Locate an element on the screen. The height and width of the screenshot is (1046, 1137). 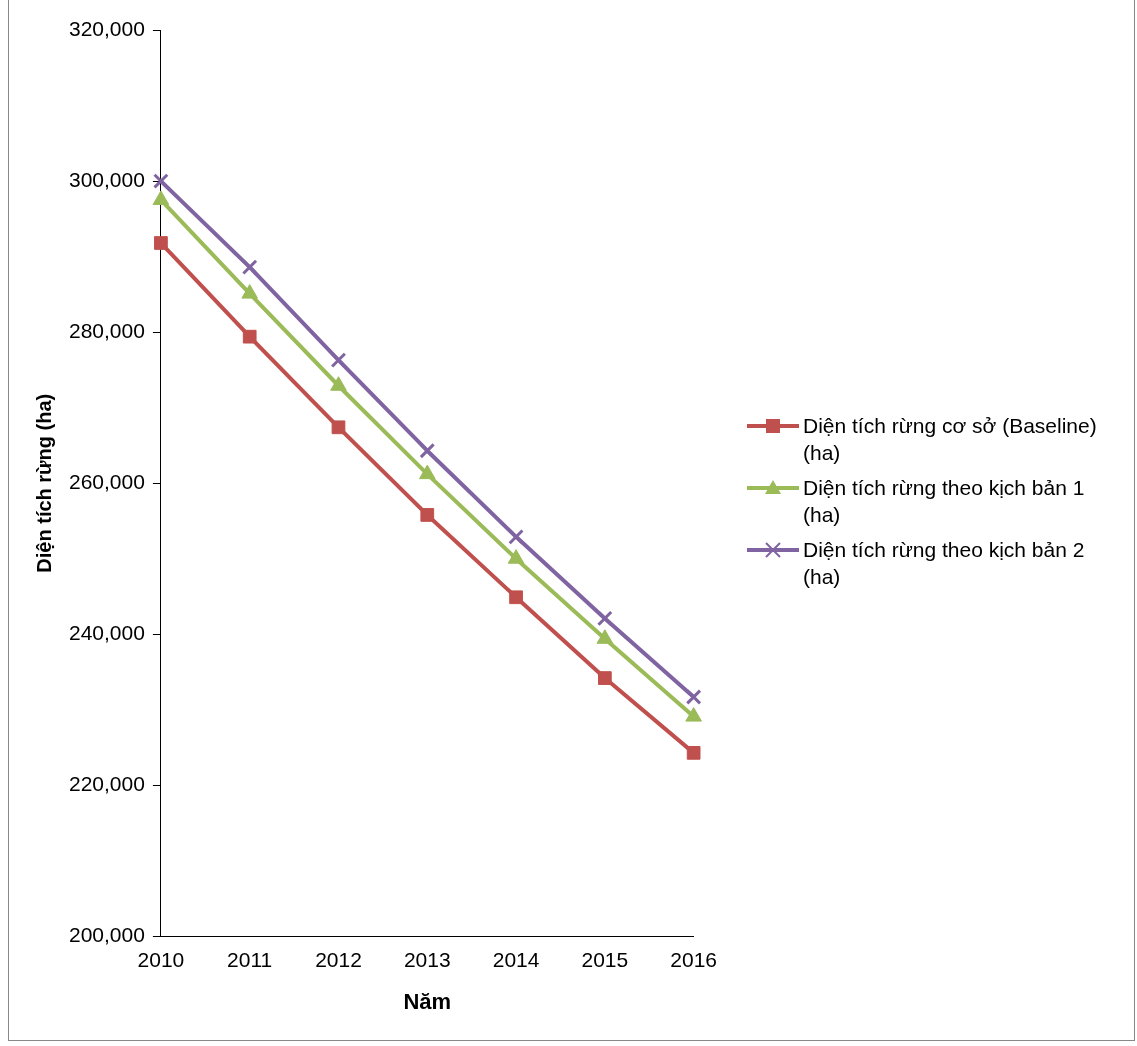
legend-label: Diện tích rừng theo kịch bản 2 (ha) is located at coordinates (944, 563).